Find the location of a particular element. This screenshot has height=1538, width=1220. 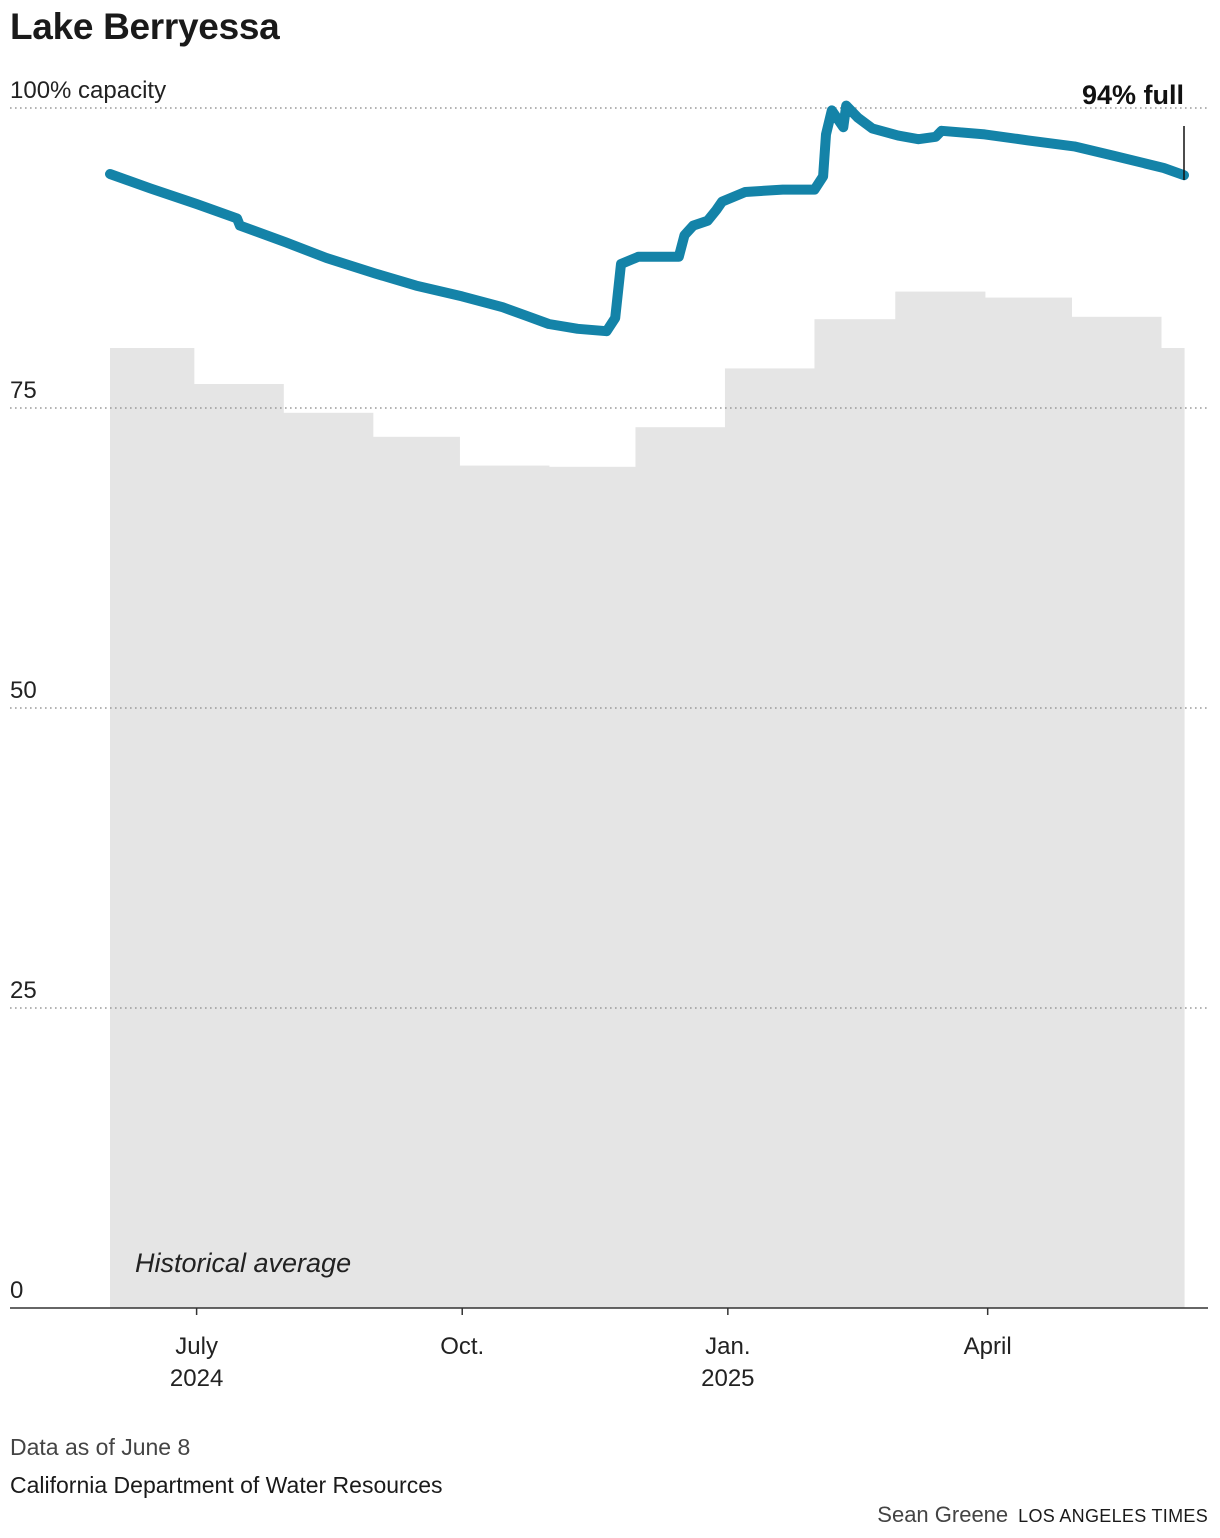

x-tick-label-2: Jan. is located at coordinates (727, 1346).